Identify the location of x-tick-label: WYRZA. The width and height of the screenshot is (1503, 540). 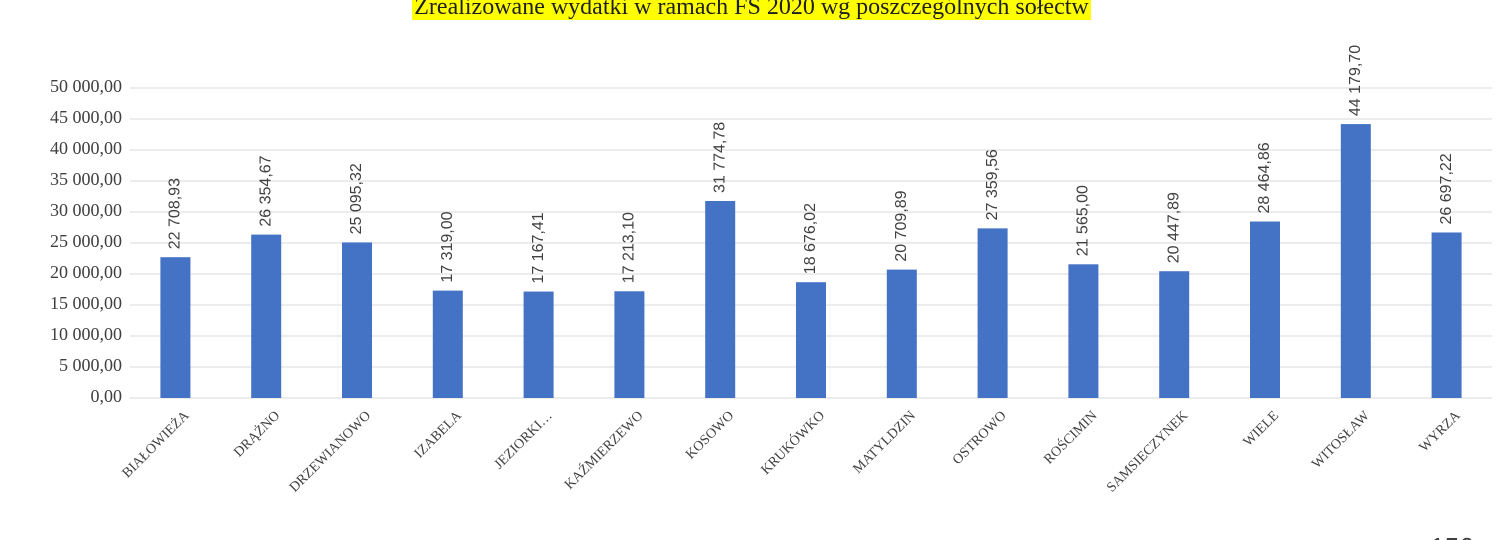
(1441, 432).